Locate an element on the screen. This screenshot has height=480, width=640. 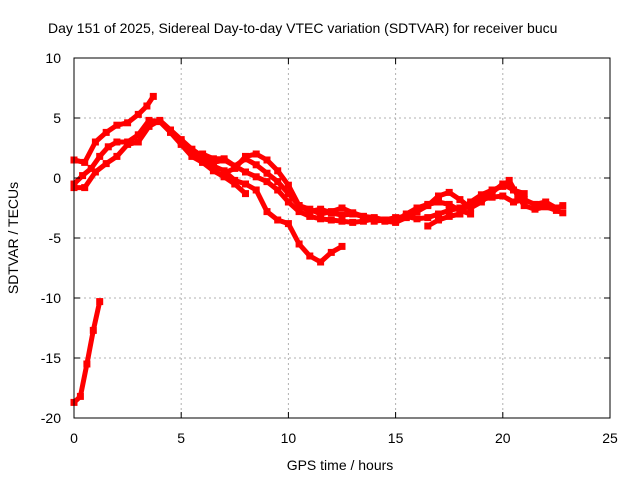
x-tick-label: 0 is located at coordinates (74, 438).